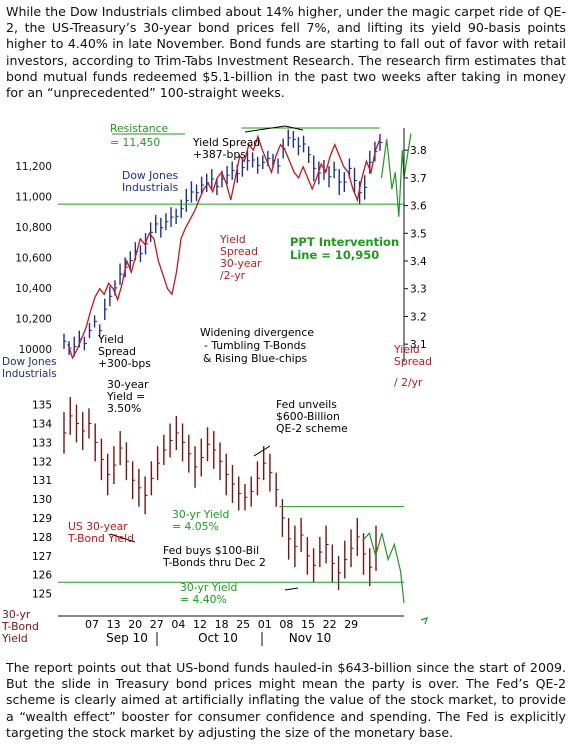 The height and width of the screenshot is (749, 572). I want to click on annotation-spread: /2-yr, so click(233, 275).